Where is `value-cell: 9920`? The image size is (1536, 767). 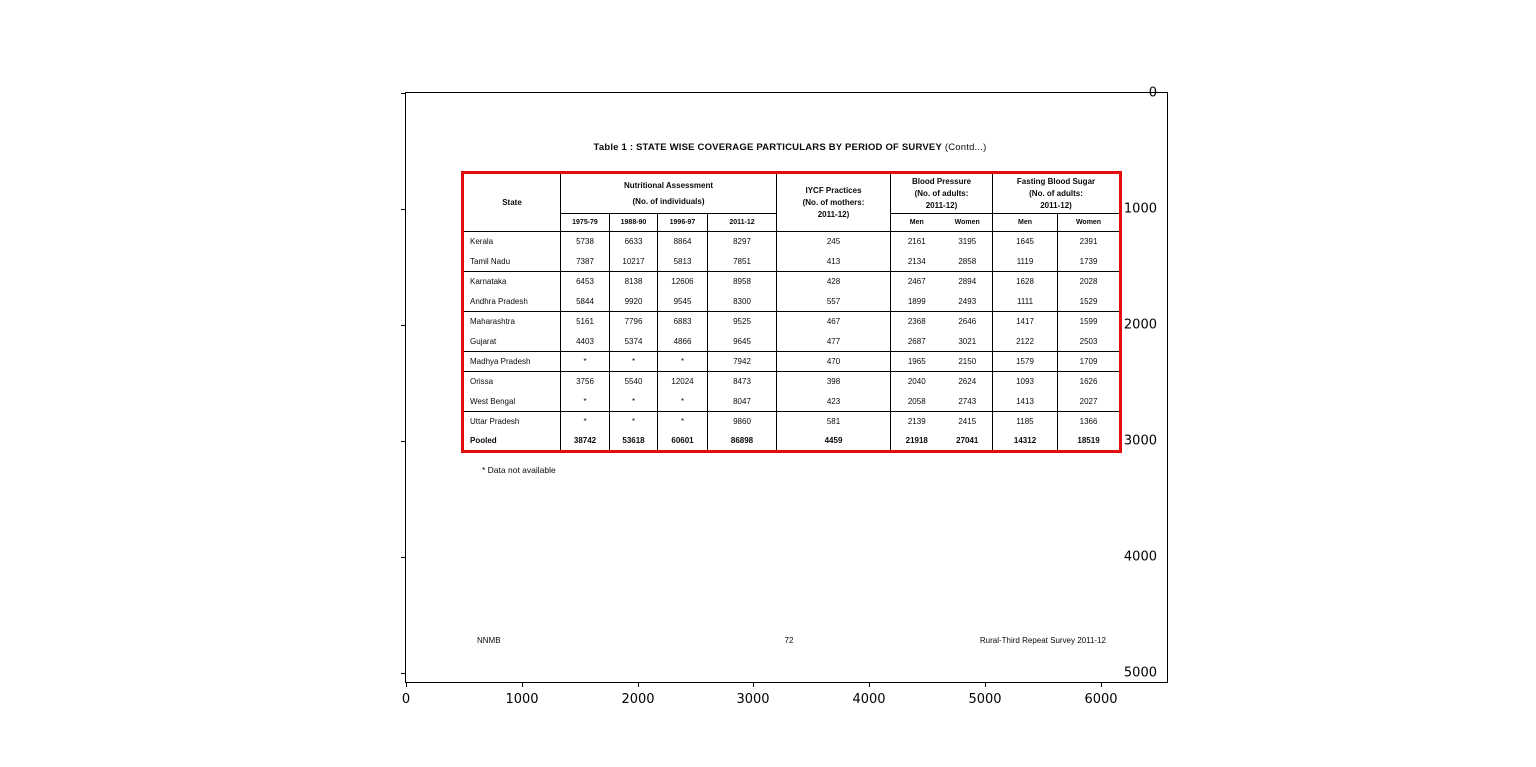 value-cell: 9920 is located at coordinates (633, 301).